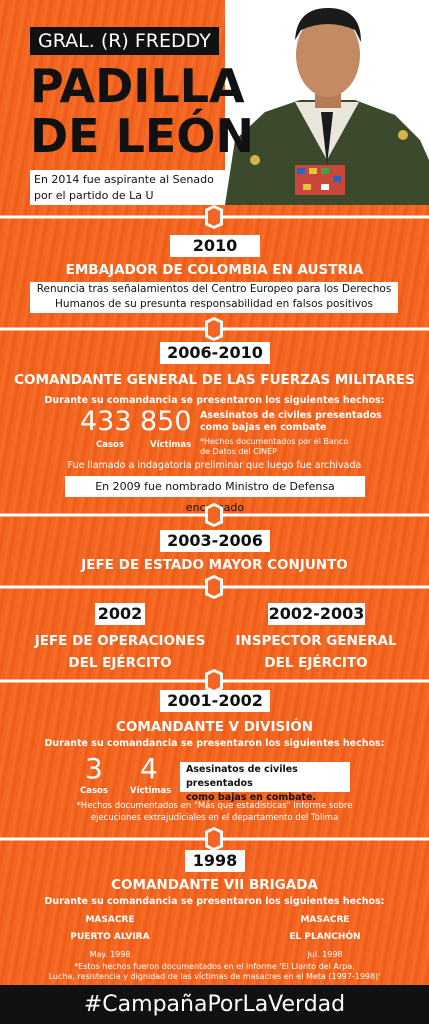  What do you see at coordinates (316, 652) in the screenshot?
I see `column-title: INSPECTOR GENERAL DEL EJÉRCITO` at bounding box center [316, 652].